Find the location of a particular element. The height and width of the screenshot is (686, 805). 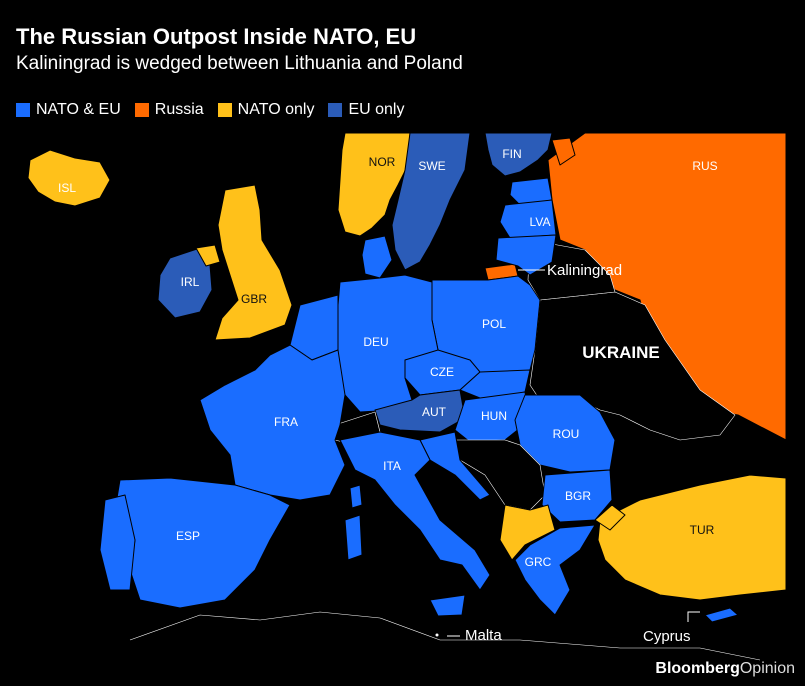

cyprus-leader-line is located at coordinates (693, 616).